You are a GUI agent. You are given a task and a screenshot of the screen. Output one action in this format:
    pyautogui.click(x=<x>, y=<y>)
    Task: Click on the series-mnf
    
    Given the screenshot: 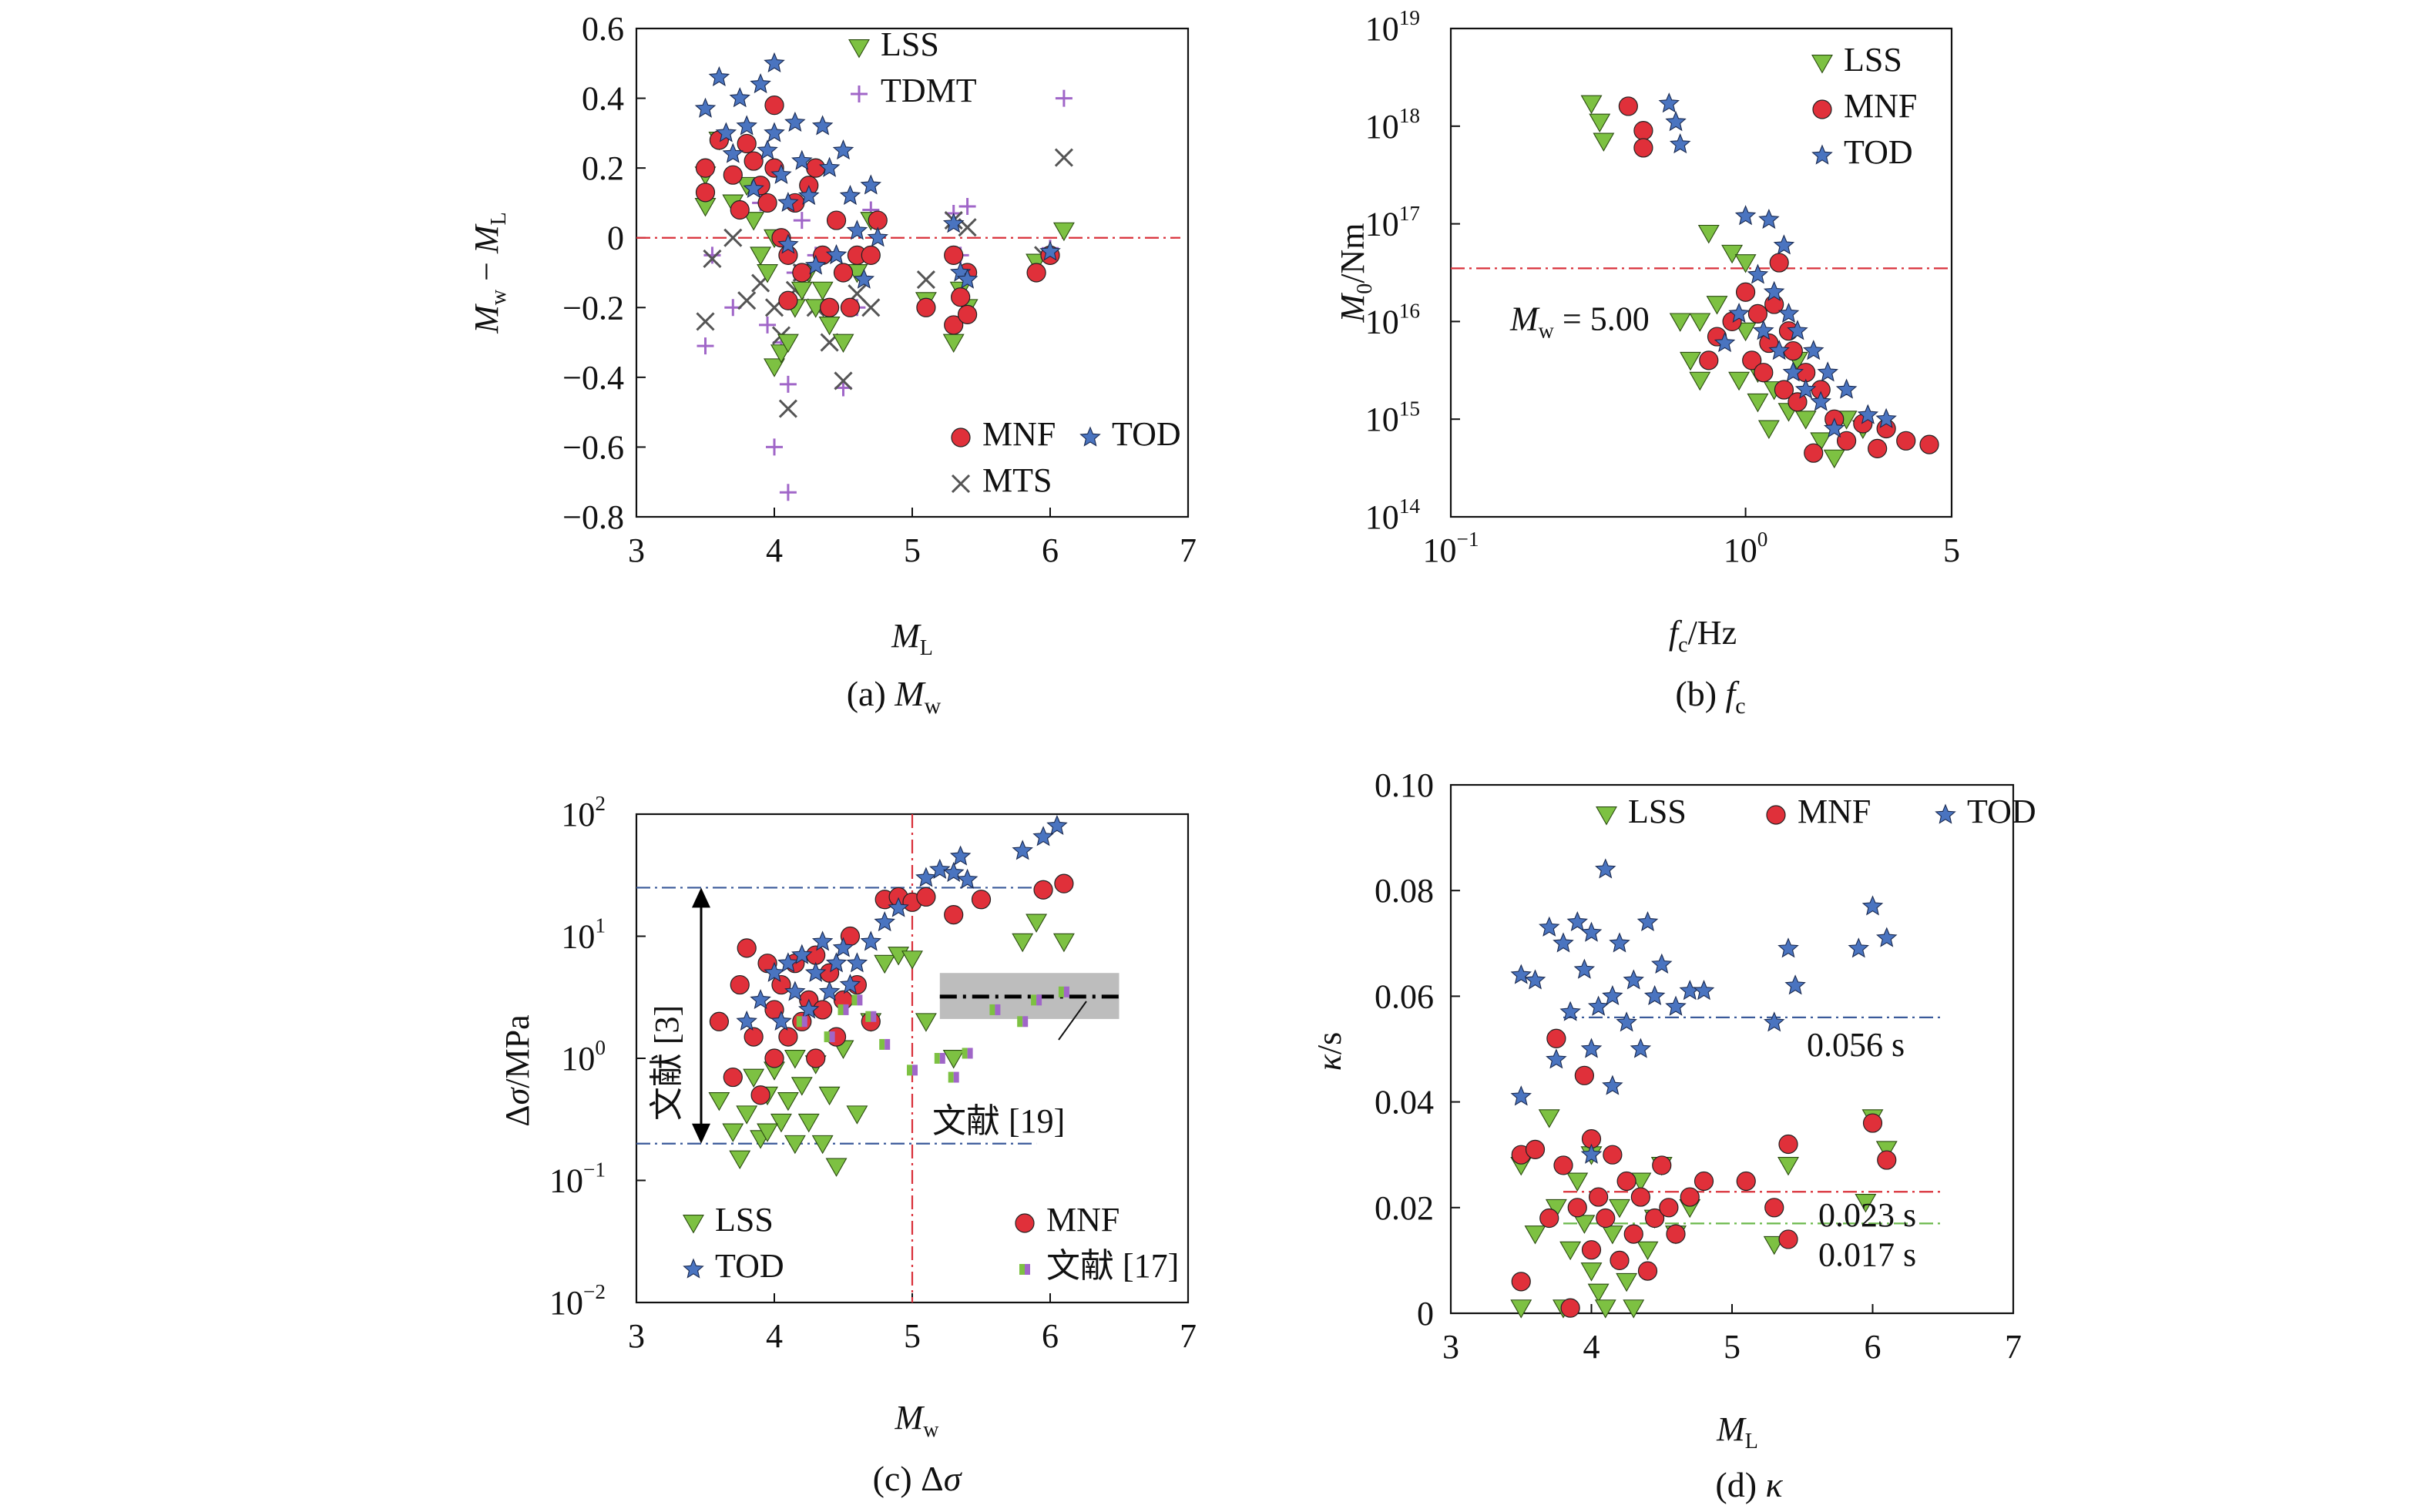 What is the action you would take?
    pyautogui.click(x=1704, y=1173)
    